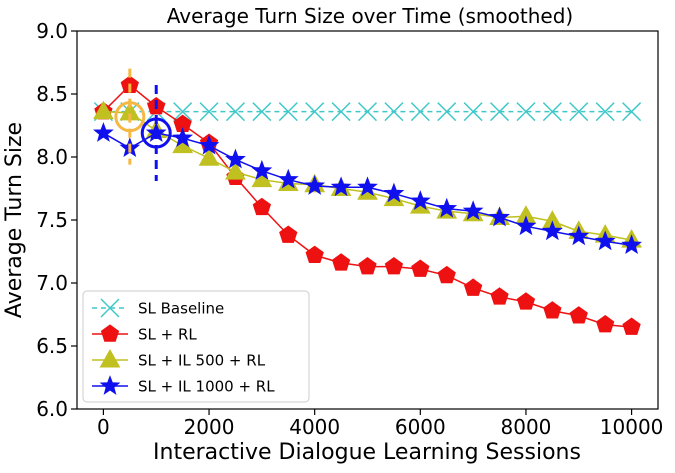  What do you see at coordinates (52, 346) in the screenshot?
I see `y-tick-label: 6.5` at bounding box center [52, 346].